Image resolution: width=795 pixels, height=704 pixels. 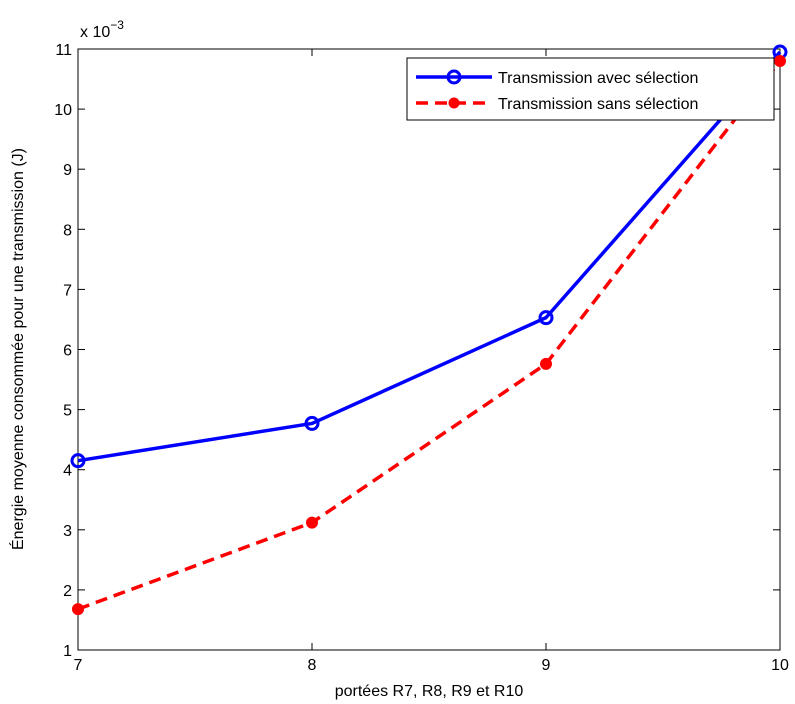 I want to click on legend-item: Transmission avec sélection, so click(x=557, y=78).